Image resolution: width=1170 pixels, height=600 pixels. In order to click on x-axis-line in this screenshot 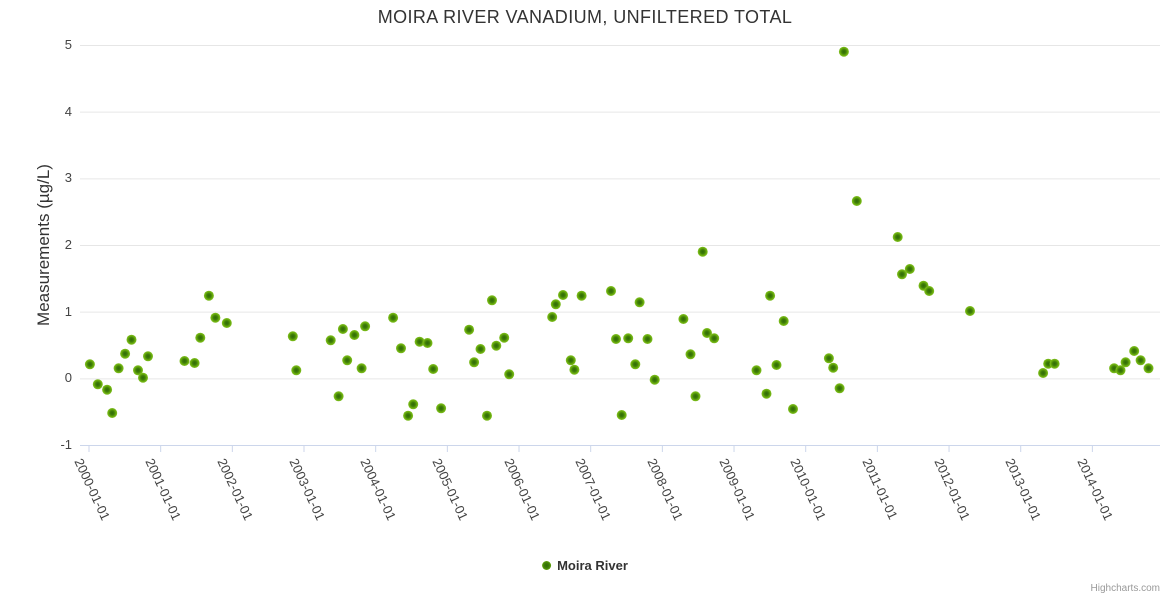, I will do `click(620, 448)`.